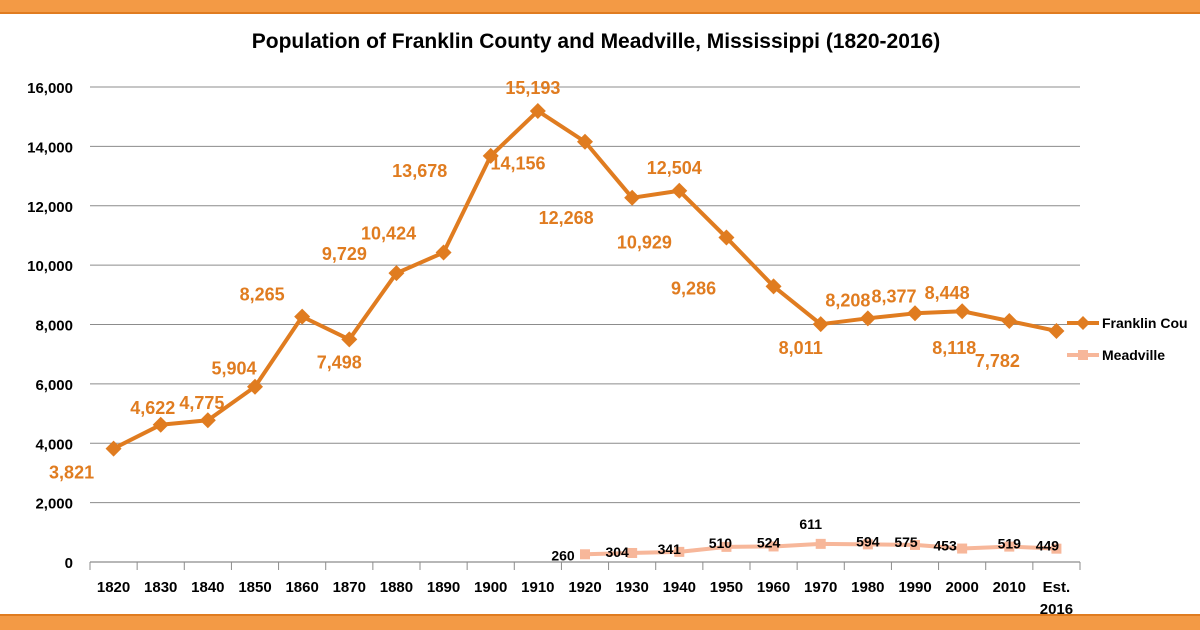 This screenshot has width=1200, height=630. What do you see at coordinates (233, 369) in the screenshot?
I see `franklin-data-label: 5,904` at bounding box center [233, 369].